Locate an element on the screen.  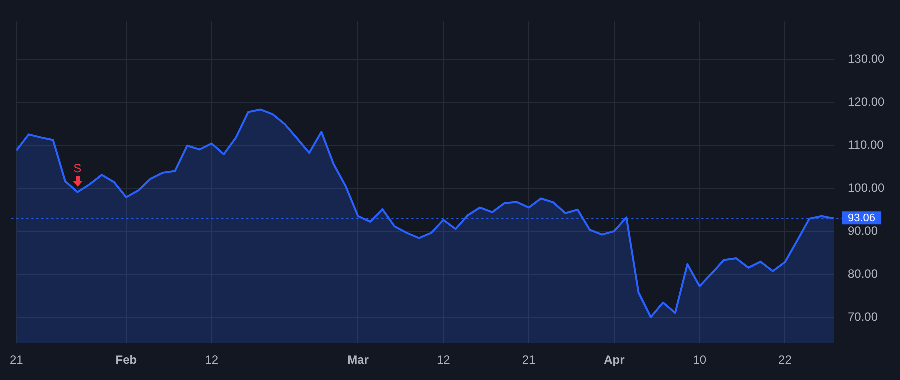
y-tick-label: 110.00 is located at coordinates (866, 145).